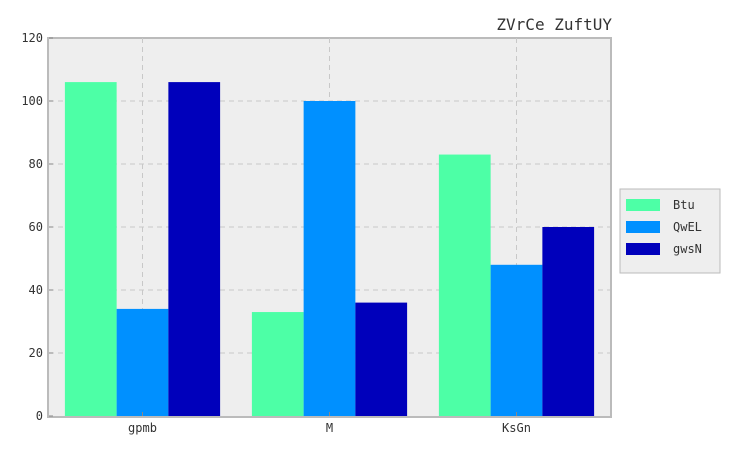 Image resolution: width=750 pixels, height=450 pixels. What do you see at coordinates (554, 24) in the screenshot?
I see `chart-title: ZVrCe ZuftUY` at bounding box center [554, 24].